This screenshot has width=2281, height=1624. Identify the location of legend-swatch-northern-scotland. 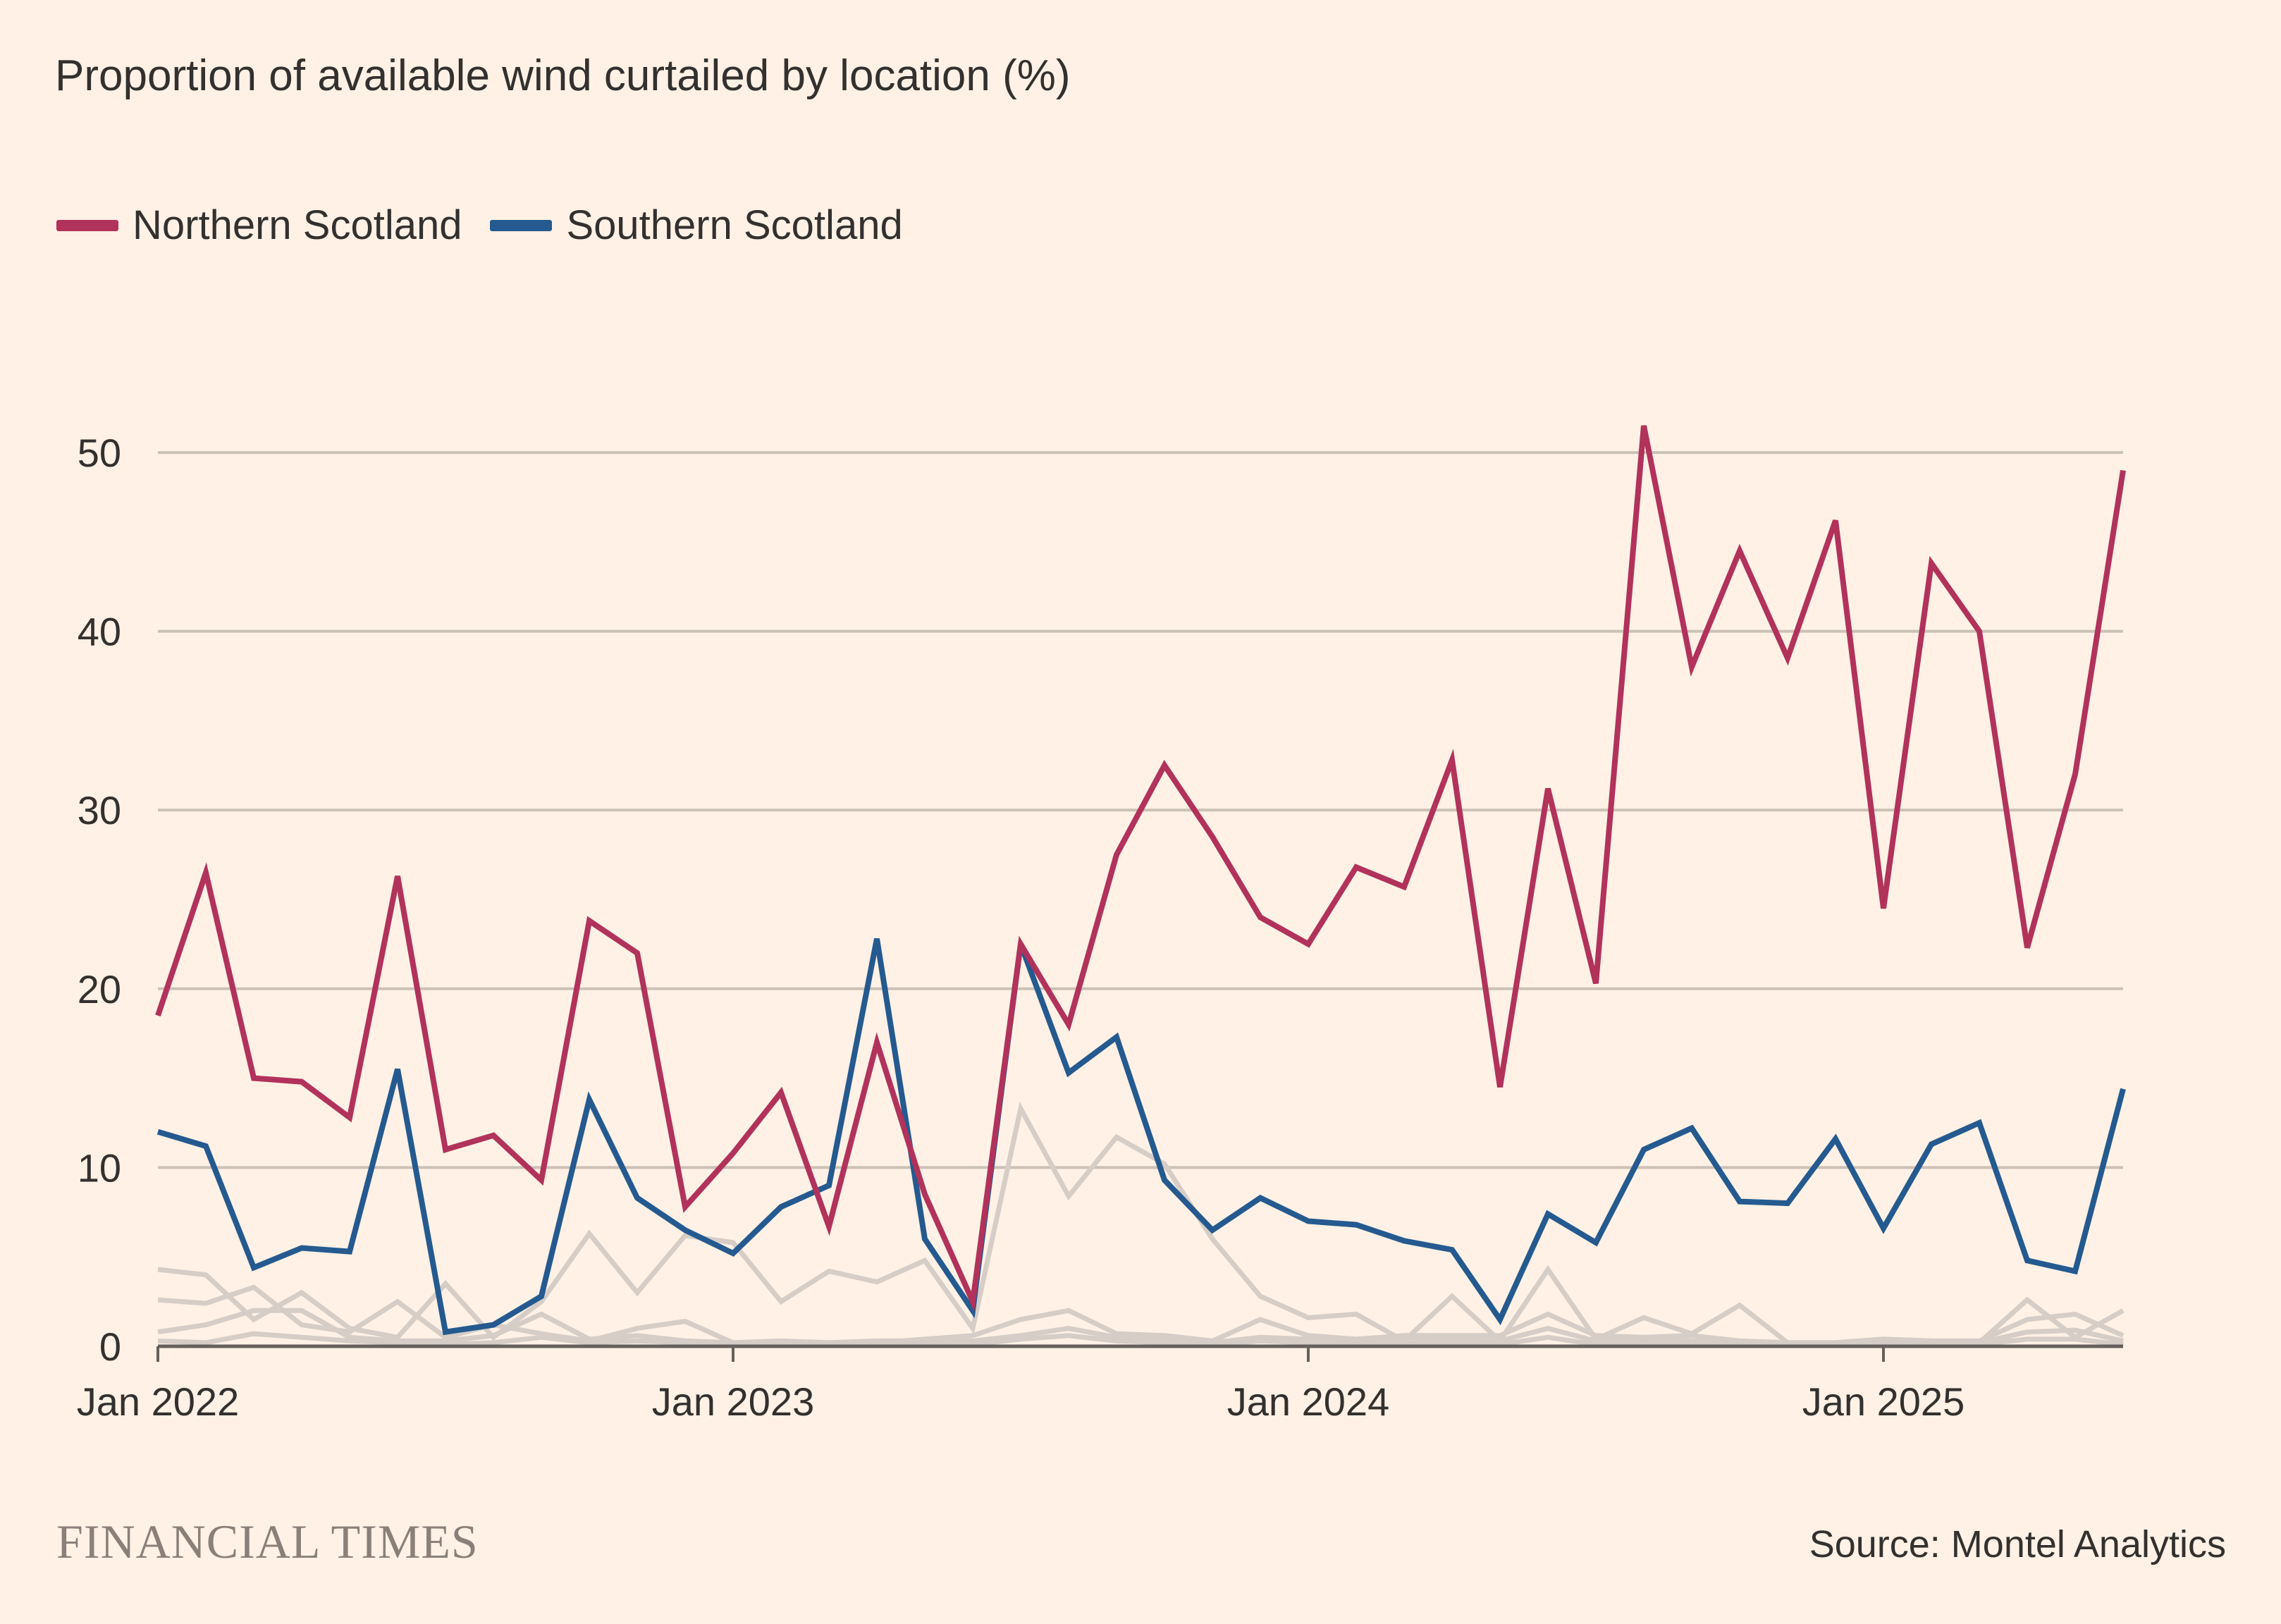
(87, 225).